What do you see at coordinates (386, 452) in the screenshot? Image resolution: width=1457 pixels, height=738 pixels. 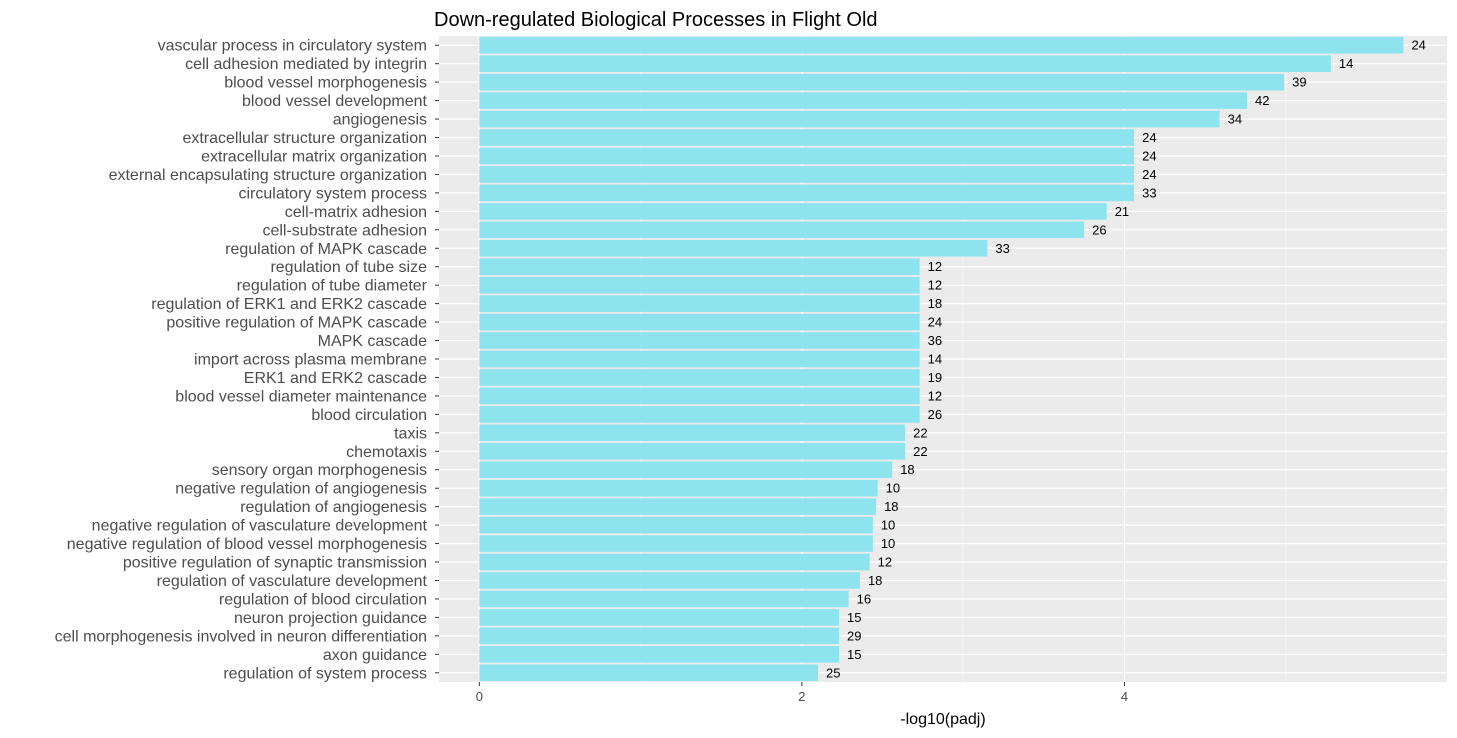 I see `category-label: chemotaxis` at bounding box center [386, 452].